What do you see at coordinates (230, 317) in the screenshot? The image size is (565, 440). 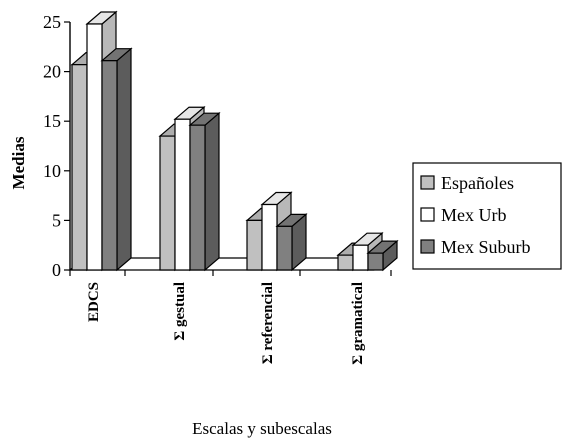 I see `x-axis-ticks: EDCS Σ gestual Σ referencial Σ gramatical` at bounding box center [230, 317].